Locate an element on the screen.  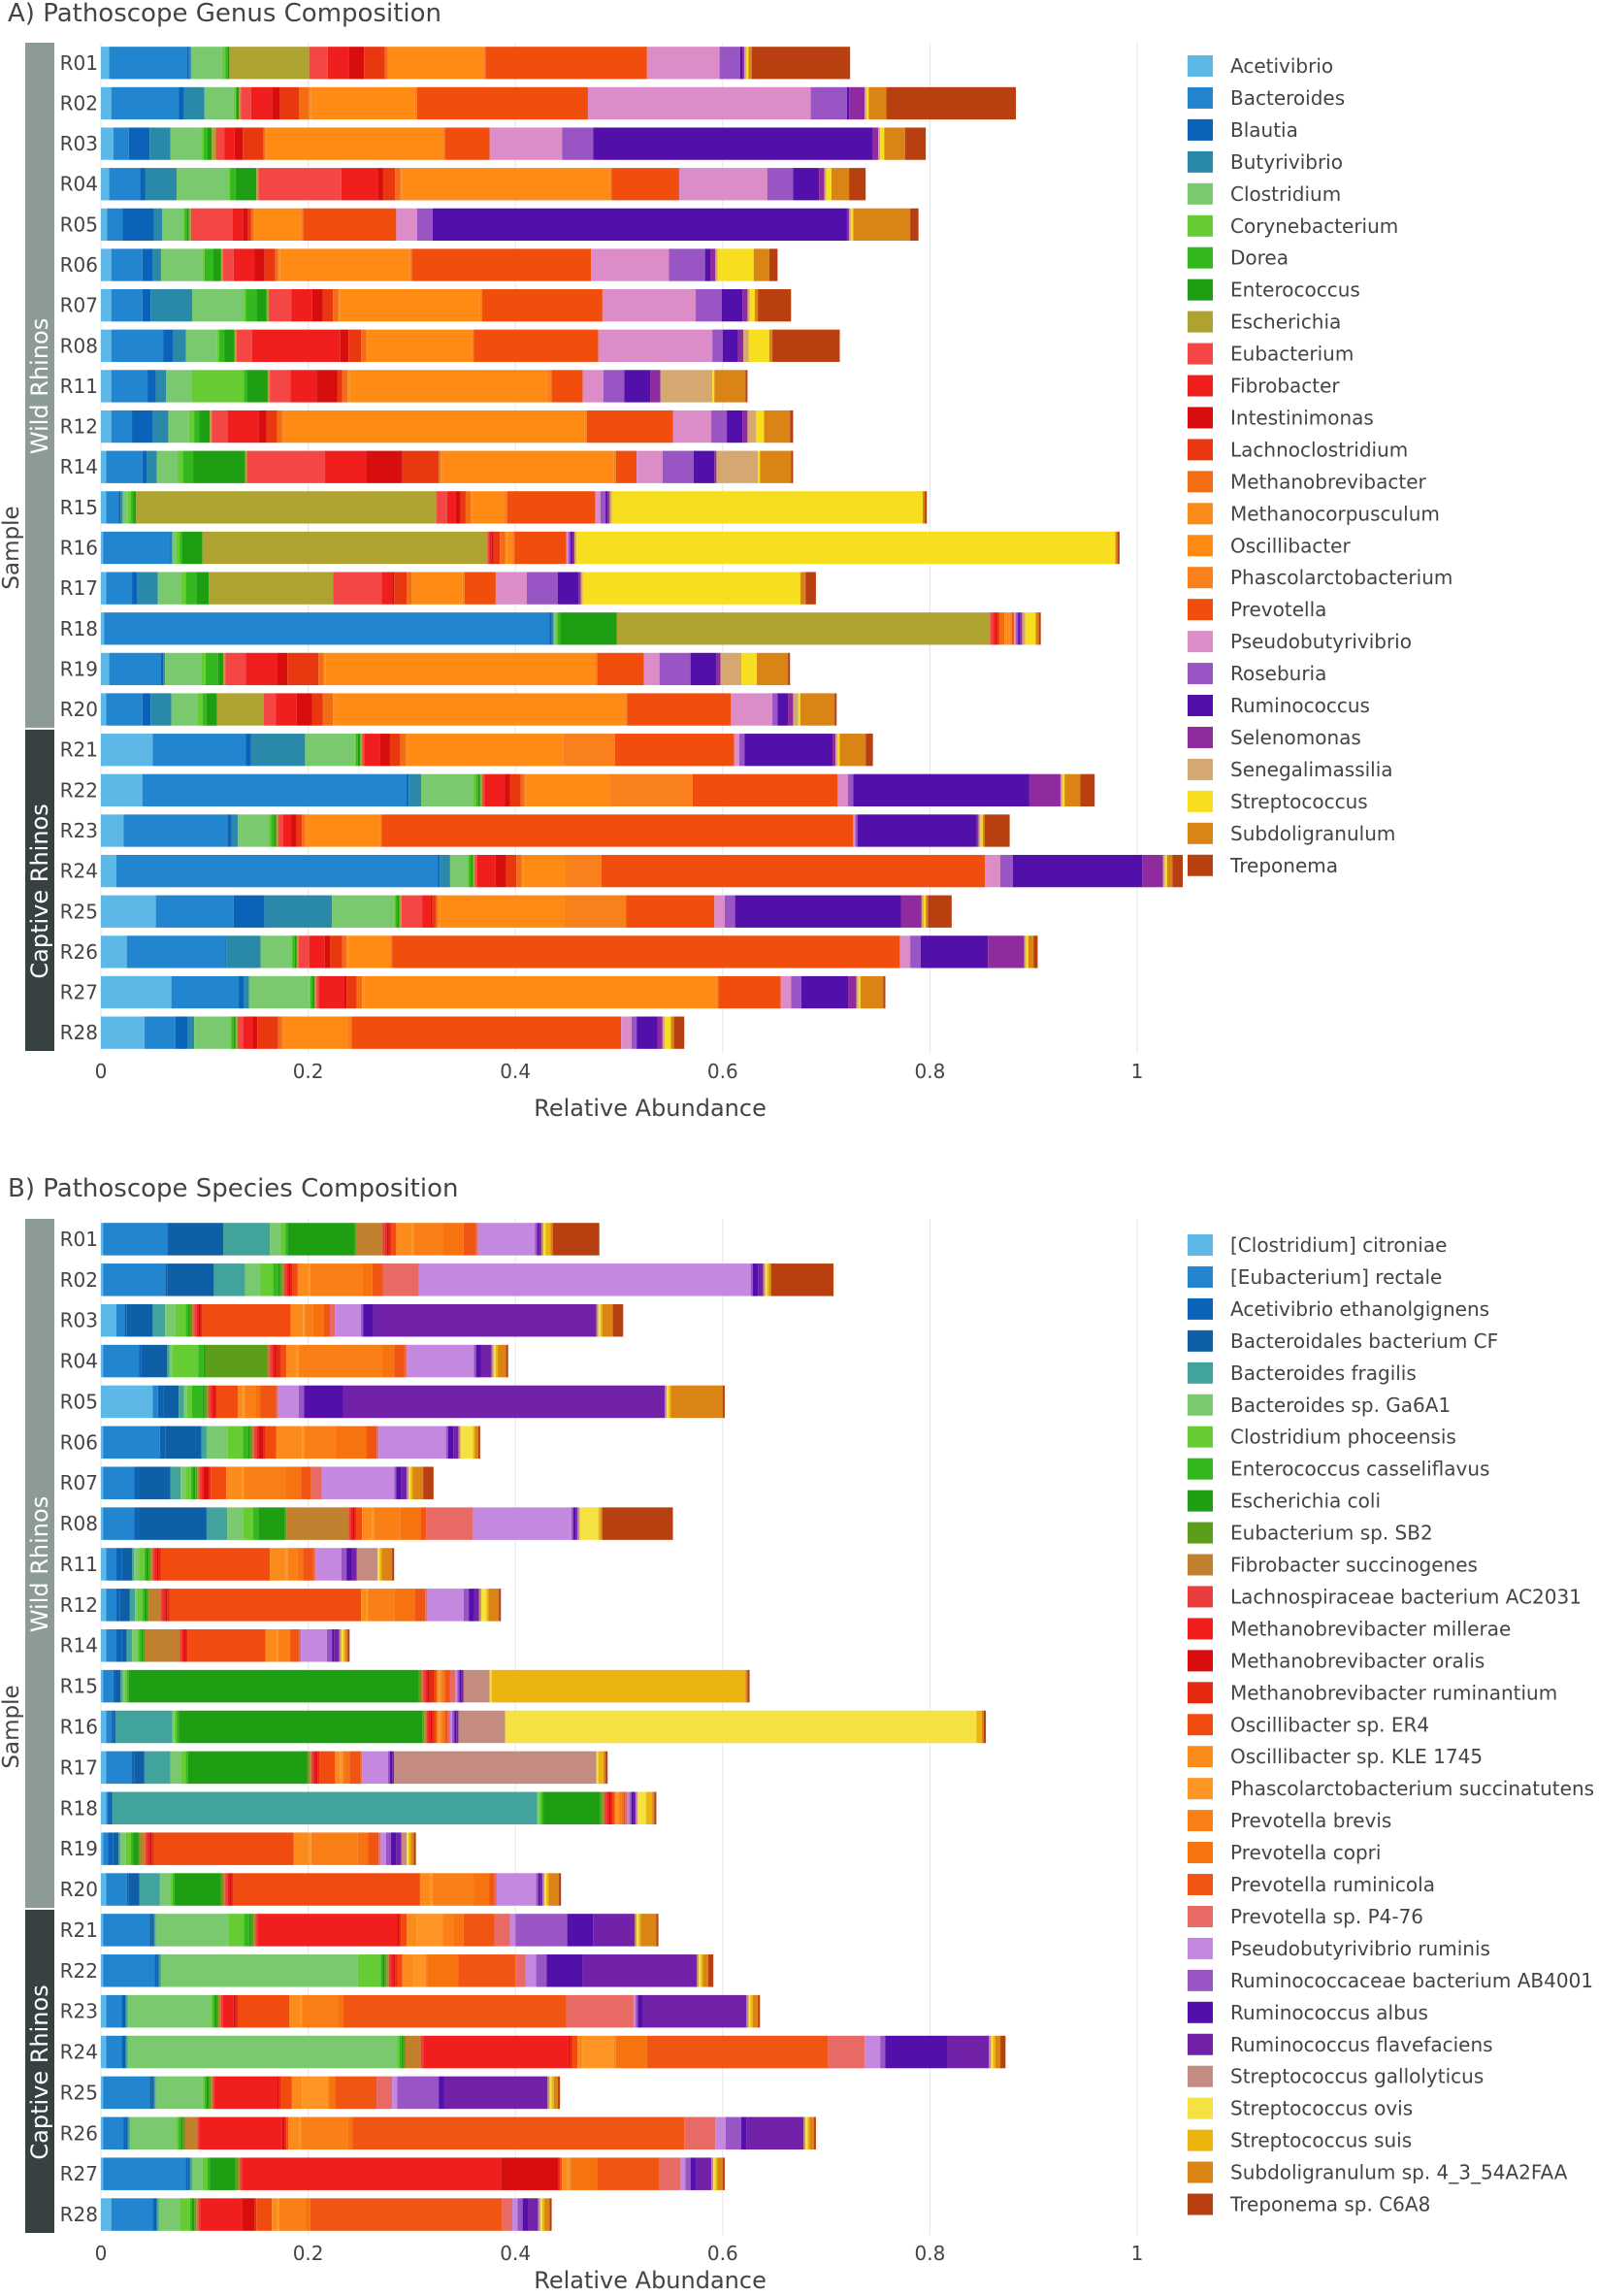
sample-label: R18 is located at coordinates (79, 1808).